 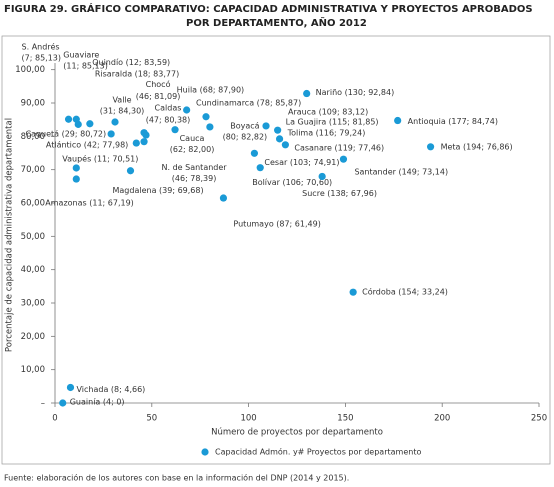 I want to click on point-label: Bolívar (106; 70,60), so click(x=292, y=182).